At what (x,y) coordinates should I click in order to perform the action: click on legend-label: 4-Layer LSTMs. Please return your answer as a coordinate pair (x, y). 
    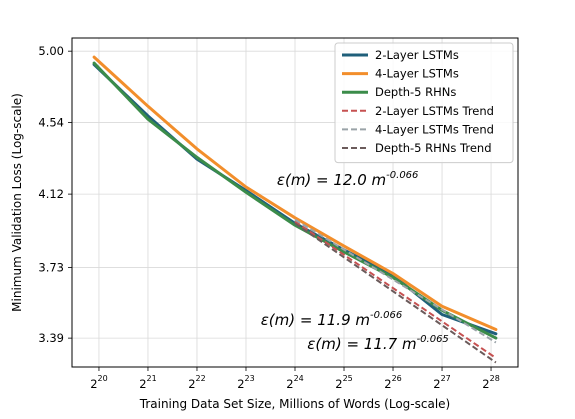
    Looking at the image, I should click on (417, 74).